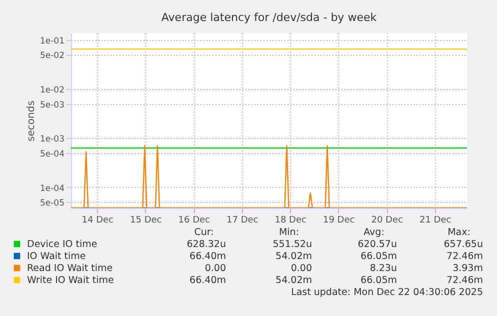 The width and height of the screenshot is (497, 316). What do you see at coordinates (31, 121) in the screenshot?
I see `y-axis-title: seconds` at bounding box center [31, 121].